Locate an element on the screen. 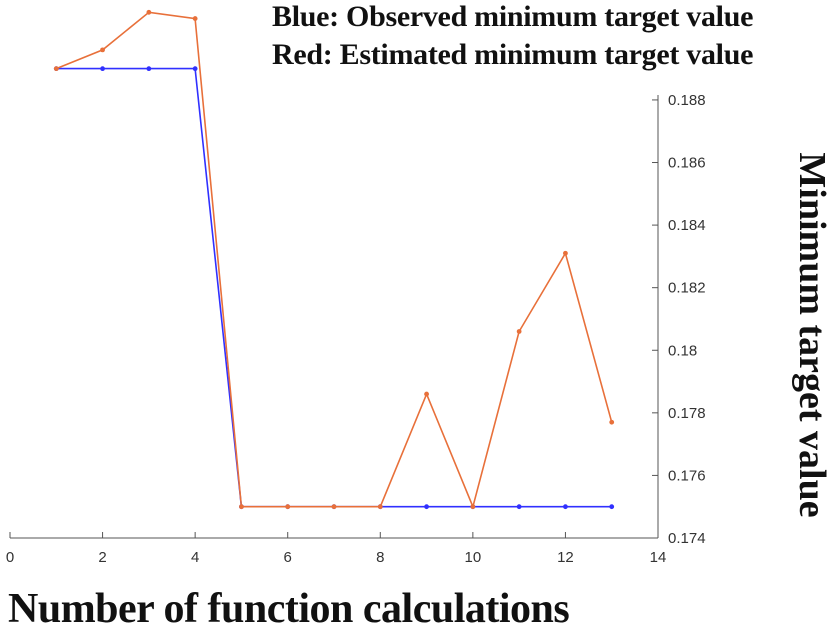  x-tick-label: 2 is located at coordinates (102, 557).